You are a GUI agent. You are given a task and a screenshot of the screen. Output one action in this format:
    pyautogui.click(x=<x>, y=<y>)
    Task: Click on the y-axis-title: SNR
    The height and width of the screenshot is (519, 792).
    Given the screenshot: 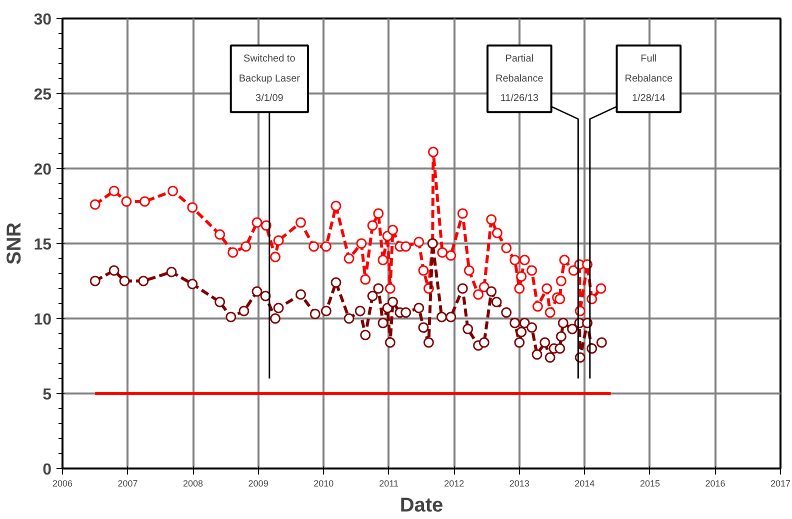 What is the action you would take?
    pyautogui.click(x=15, y=243)
    